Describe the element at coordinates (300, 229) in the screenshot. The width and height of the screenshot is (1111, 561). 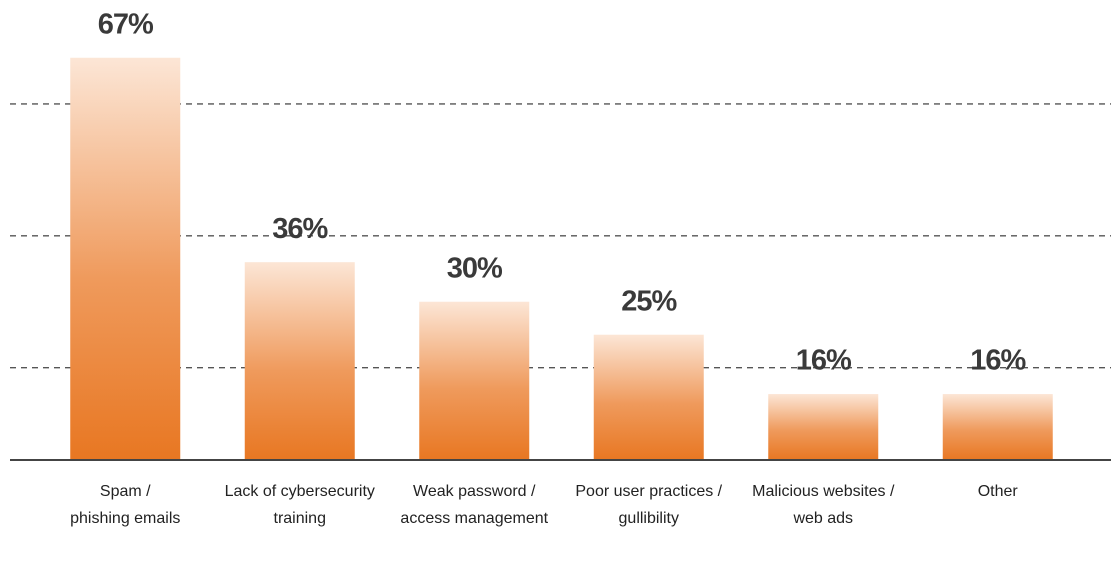
I see `value-label: 36%` at that location.